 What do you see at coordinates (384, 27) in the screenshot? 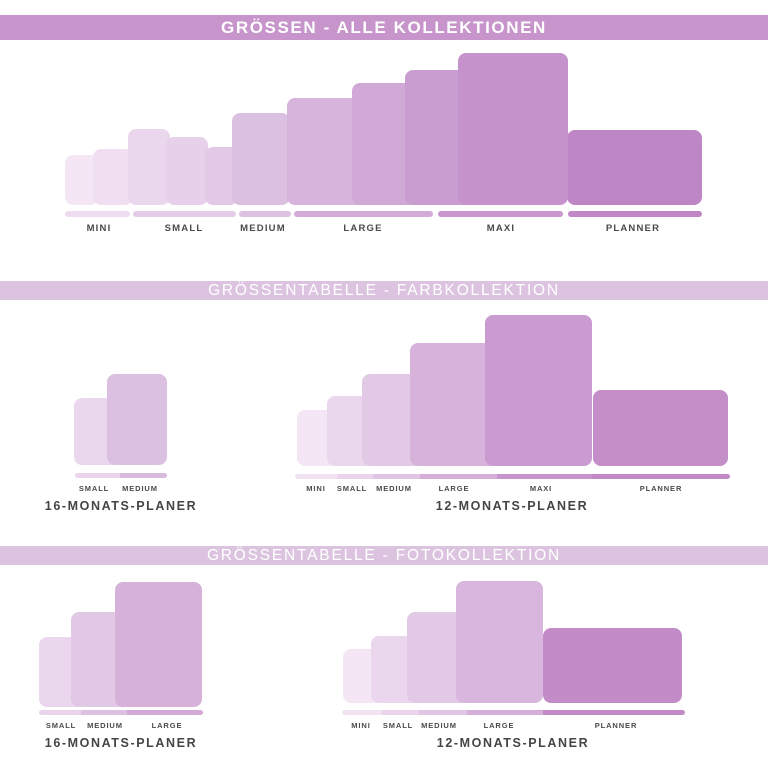
I see `banner-groessen-alle-kollektionen: GRÖSSEN - ALLE KOLLEKTIONEN` at bounding box center [384, 27].